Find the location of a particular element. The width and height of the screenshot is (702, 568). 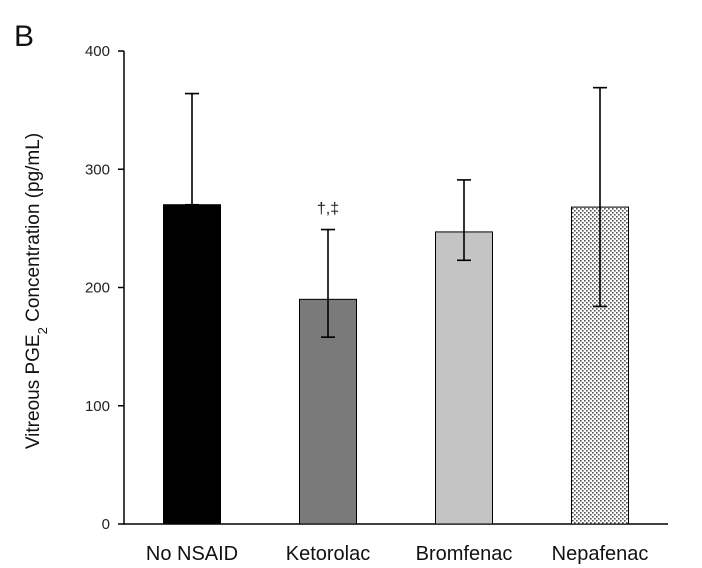

significance-annotation: †,‡ is located at coordinates (328, 209).